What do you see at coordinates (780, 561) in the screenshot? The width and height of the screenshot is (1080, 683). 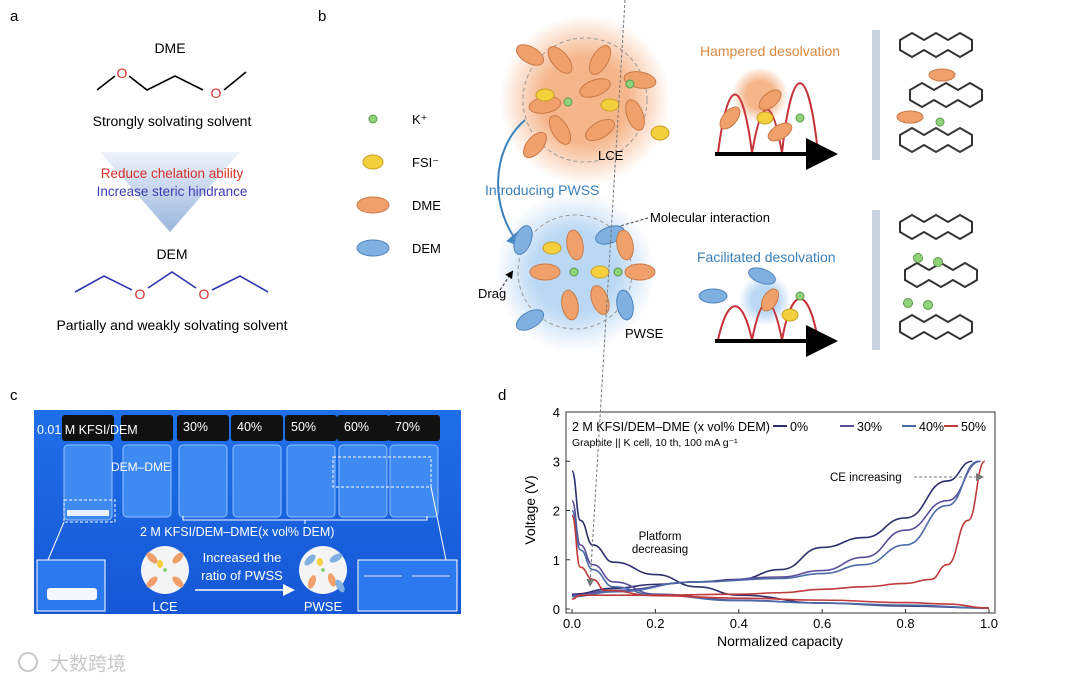 I see `series-line-50pct-discharge` at bounding box center [780, 561].